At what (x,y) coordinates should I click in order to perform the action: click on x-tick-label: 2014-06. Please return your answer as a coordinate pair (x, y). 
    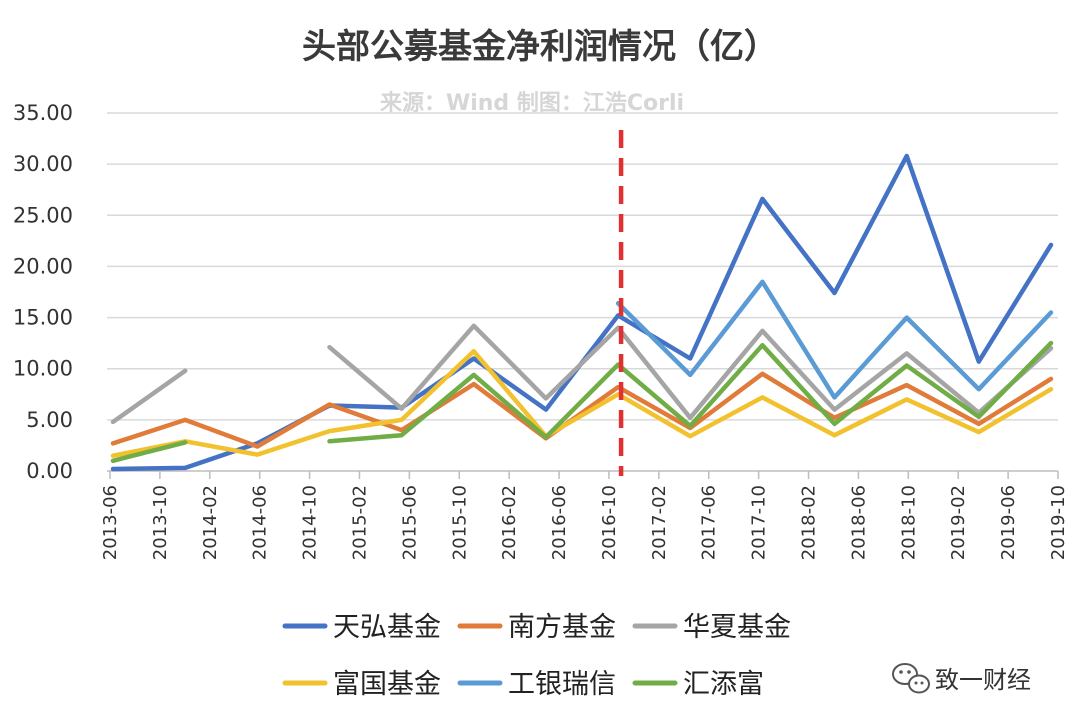
    Looking at the image, I should click on (260, 522).